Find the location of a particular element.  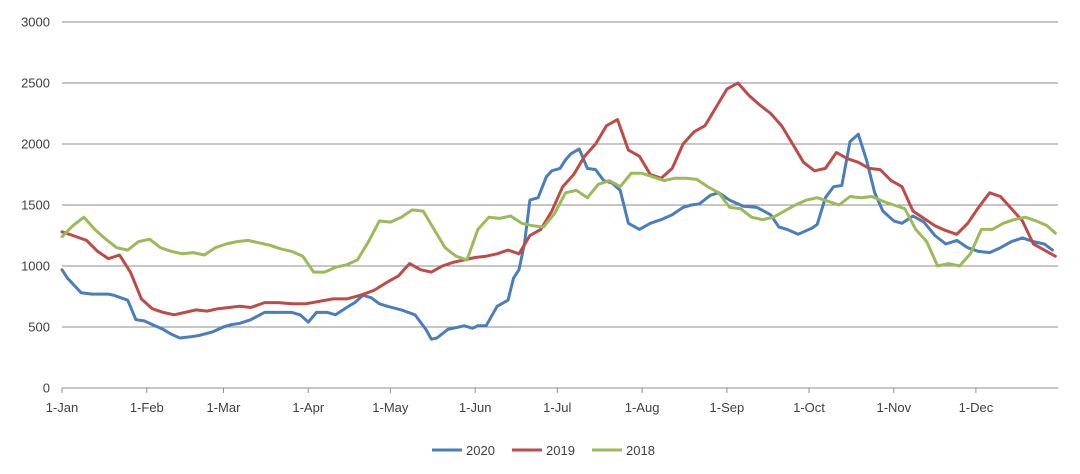

y-tick-label: 1500 is located at coordinates (35, 205).